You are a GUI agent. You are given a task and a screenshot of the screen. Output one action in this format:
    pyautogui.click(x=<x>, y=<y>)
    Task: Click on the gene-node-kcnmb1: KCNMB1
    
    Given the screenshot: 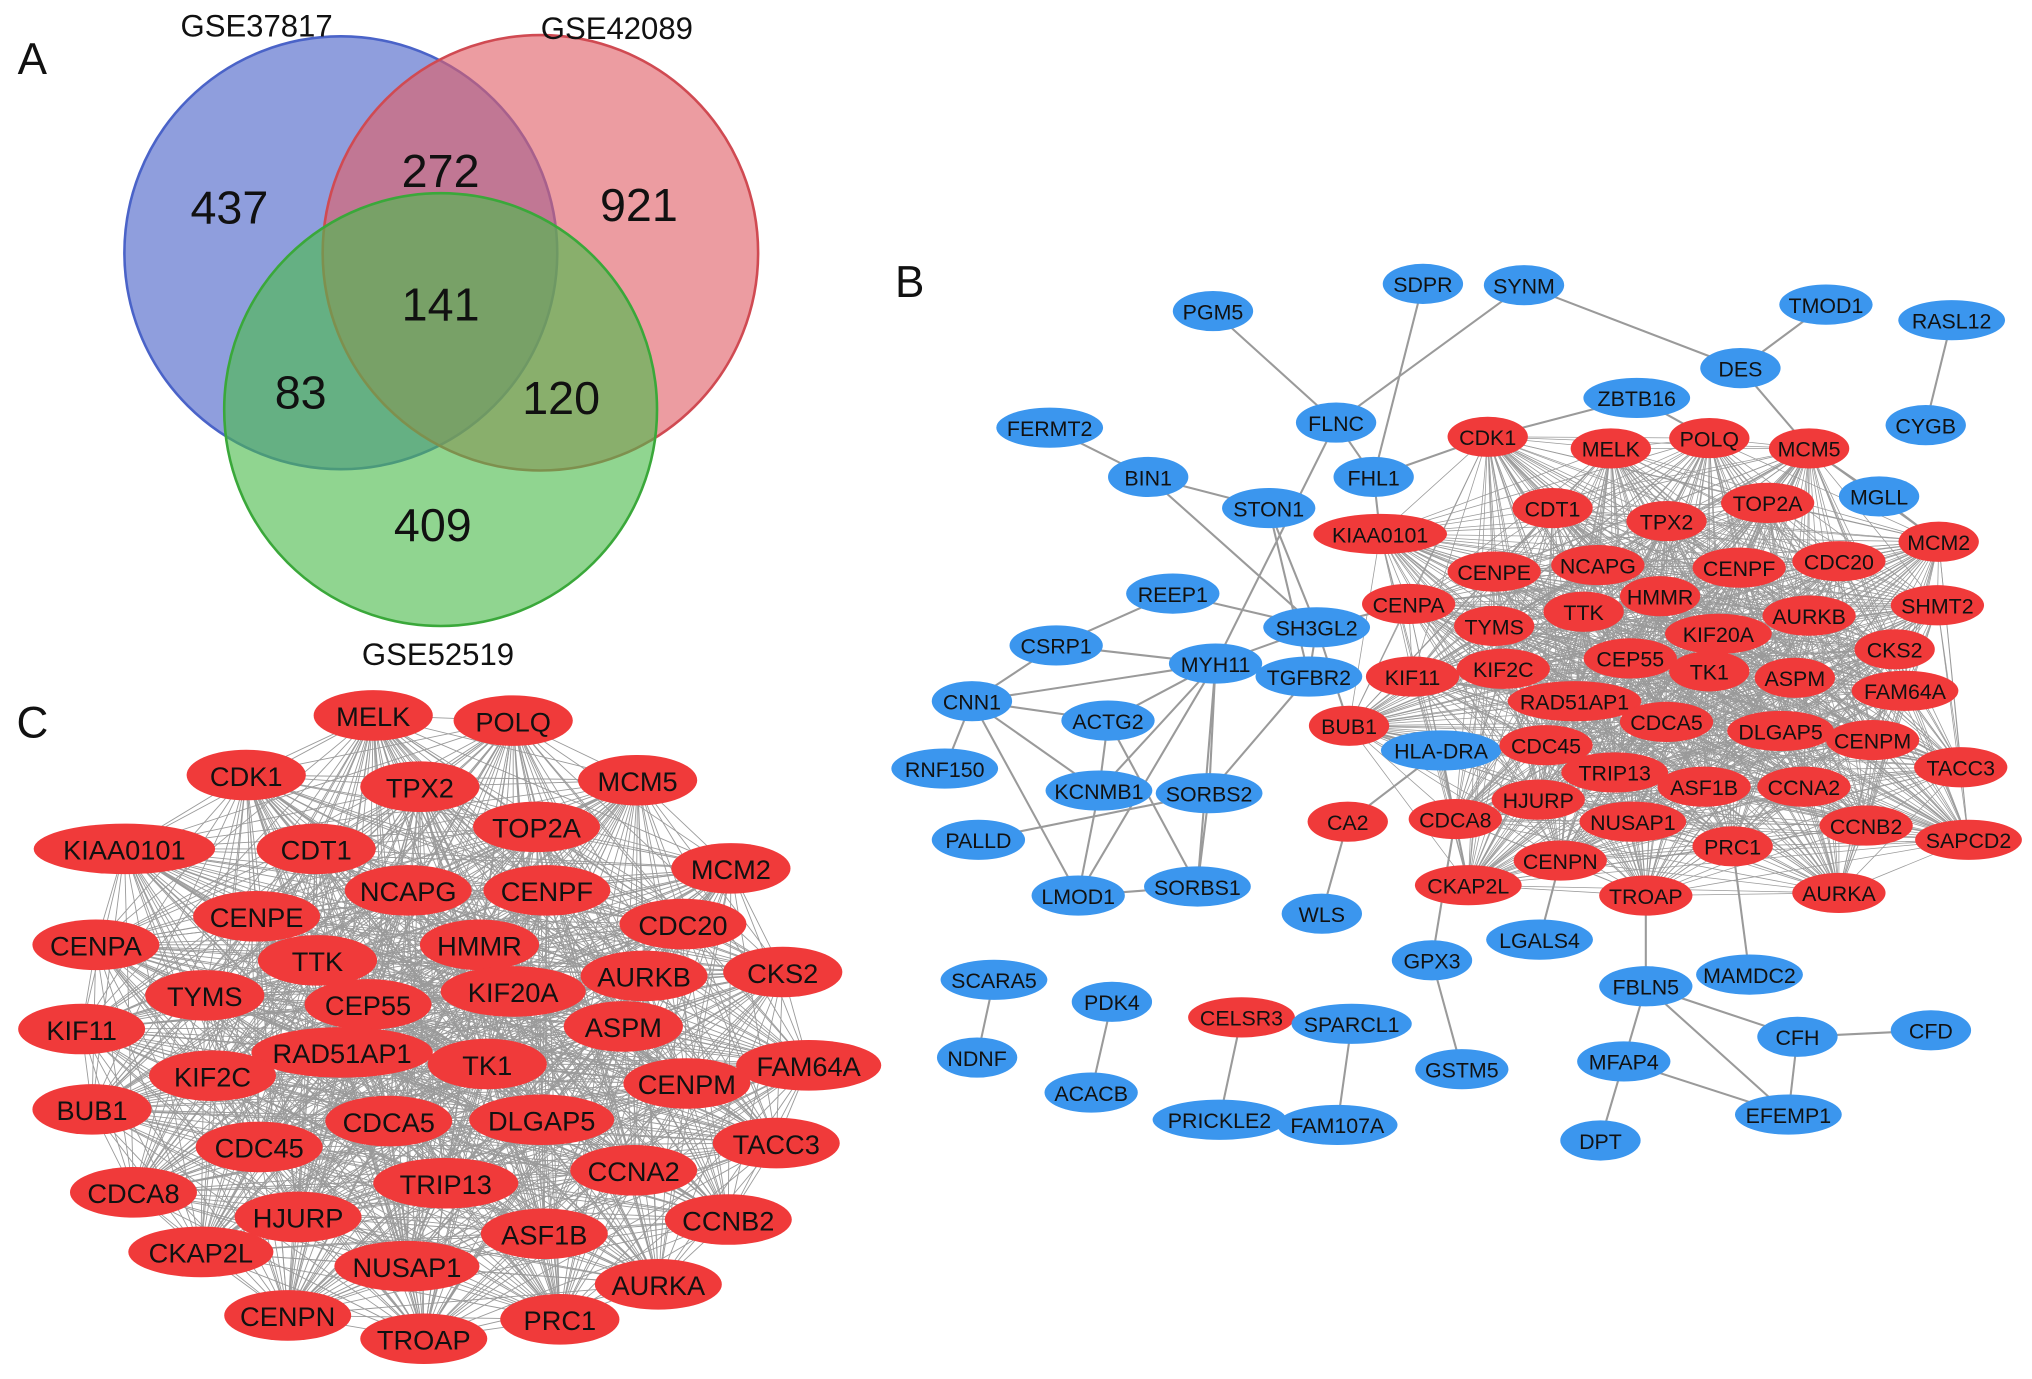 What is the action you would take?
    pyautogui.click(x=1099, y=790)
    